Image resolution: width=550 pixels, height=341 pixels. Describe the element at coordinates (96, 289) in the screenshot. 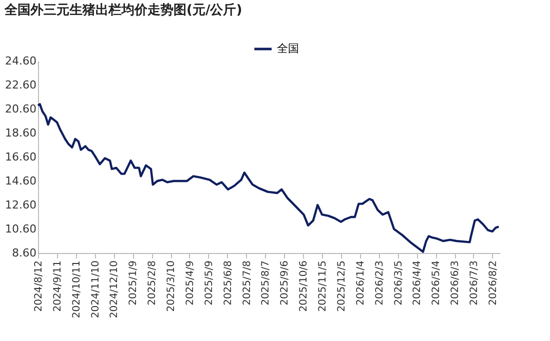

I see `x-tick-label: 2024/11/10` at that location.